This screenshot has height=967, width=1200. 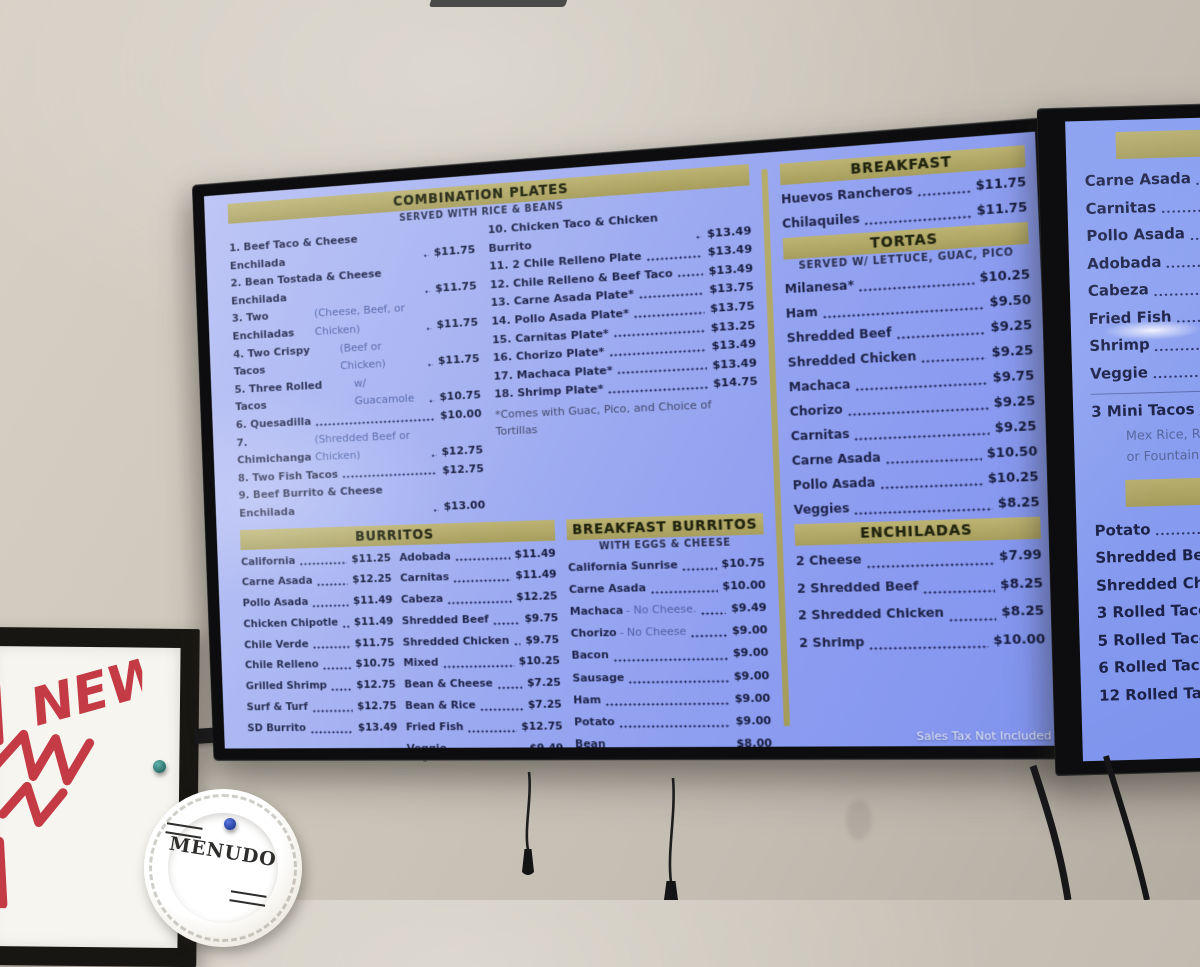 What do you see at coordinates (743, 562) in the screenshot?
I see `menu-item-price: $10.75` at bounding box center [743, 562].